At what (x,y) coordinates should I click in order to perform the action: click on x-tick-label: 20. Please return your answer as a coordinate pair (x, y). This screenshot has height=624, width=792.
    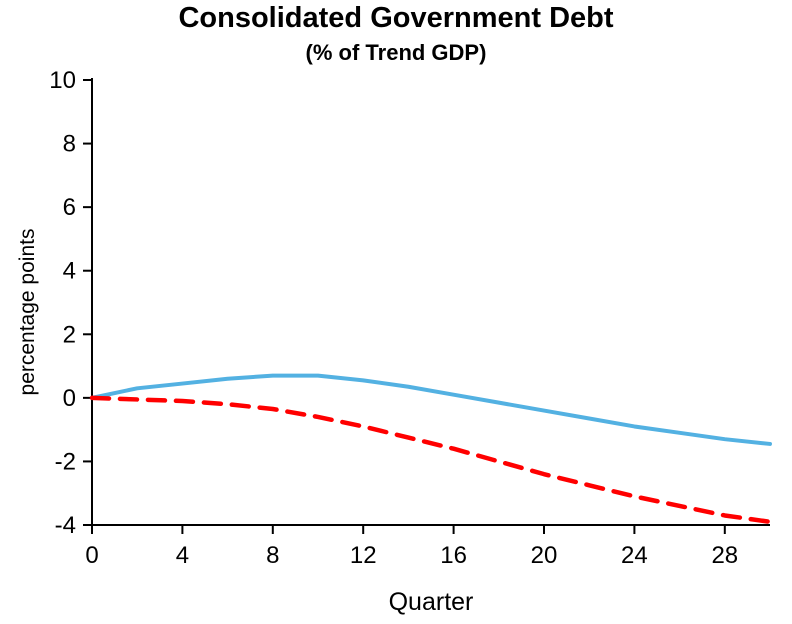
    Looking at the image, I should click on (544, 555).